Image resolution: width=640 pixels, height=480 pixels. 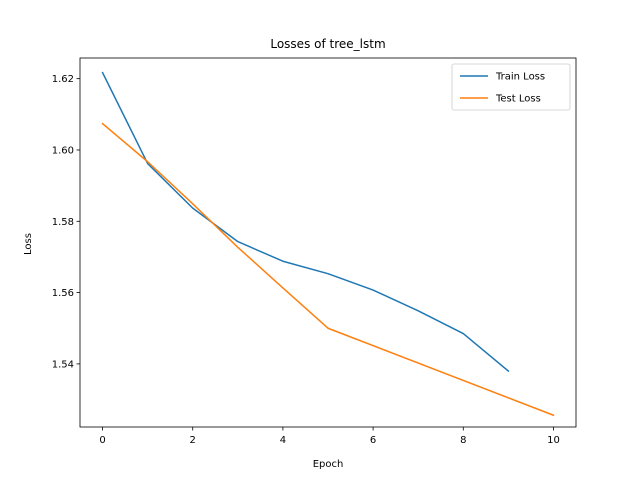 I want to click on x-tick-label: 2, so click(x=193, y=440).